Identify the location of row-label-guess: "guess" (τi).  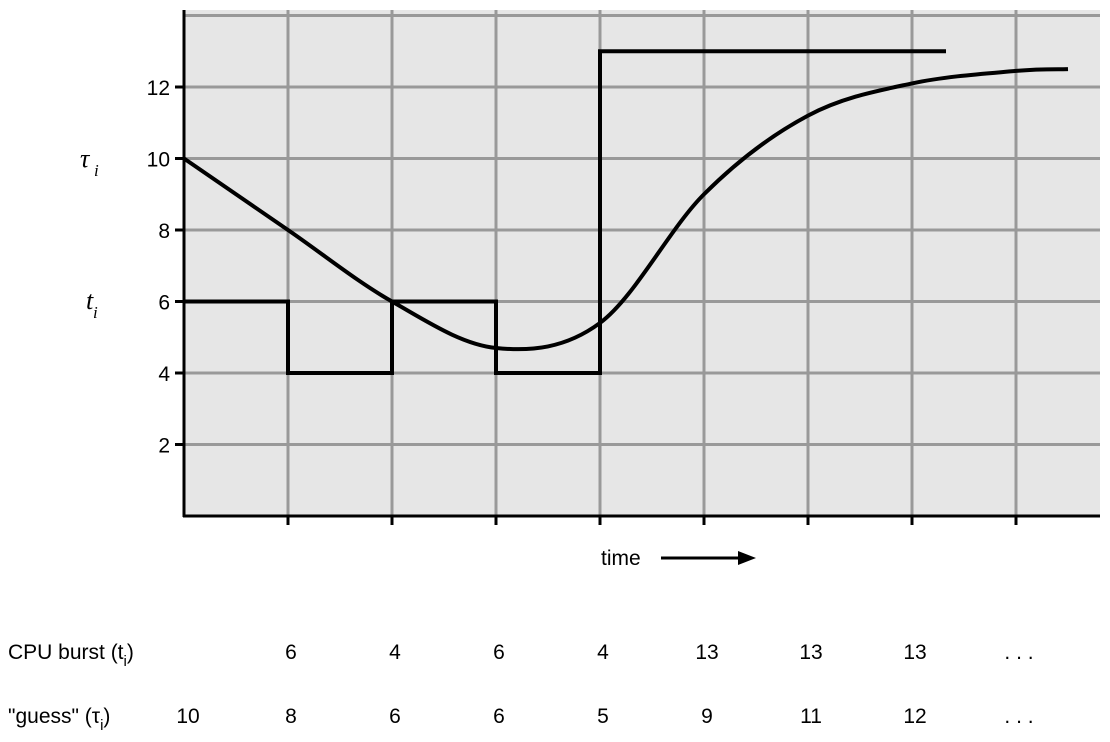
(59, 719).